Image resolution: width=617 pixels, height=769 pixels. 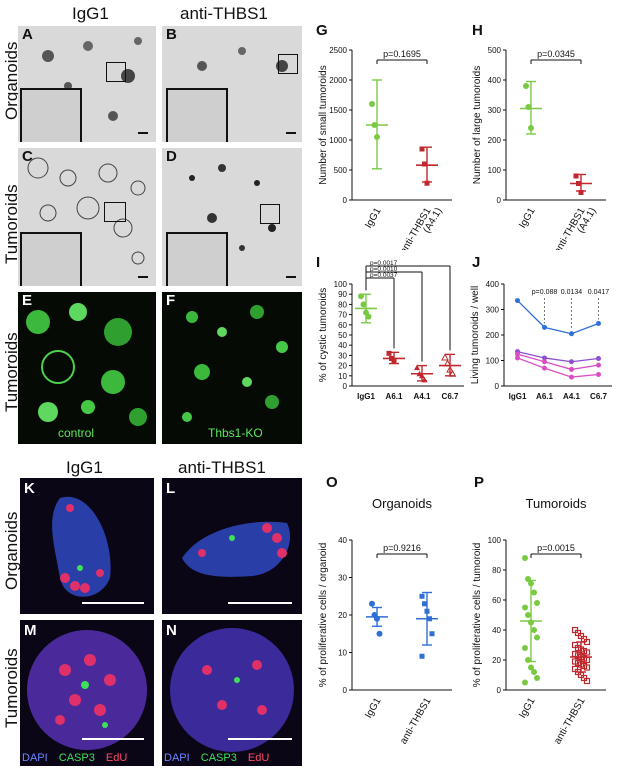 What do you see at coordinates (260, 603) in the screenshot?
I see `scale-bar-l` at bounding box center [260, 603].